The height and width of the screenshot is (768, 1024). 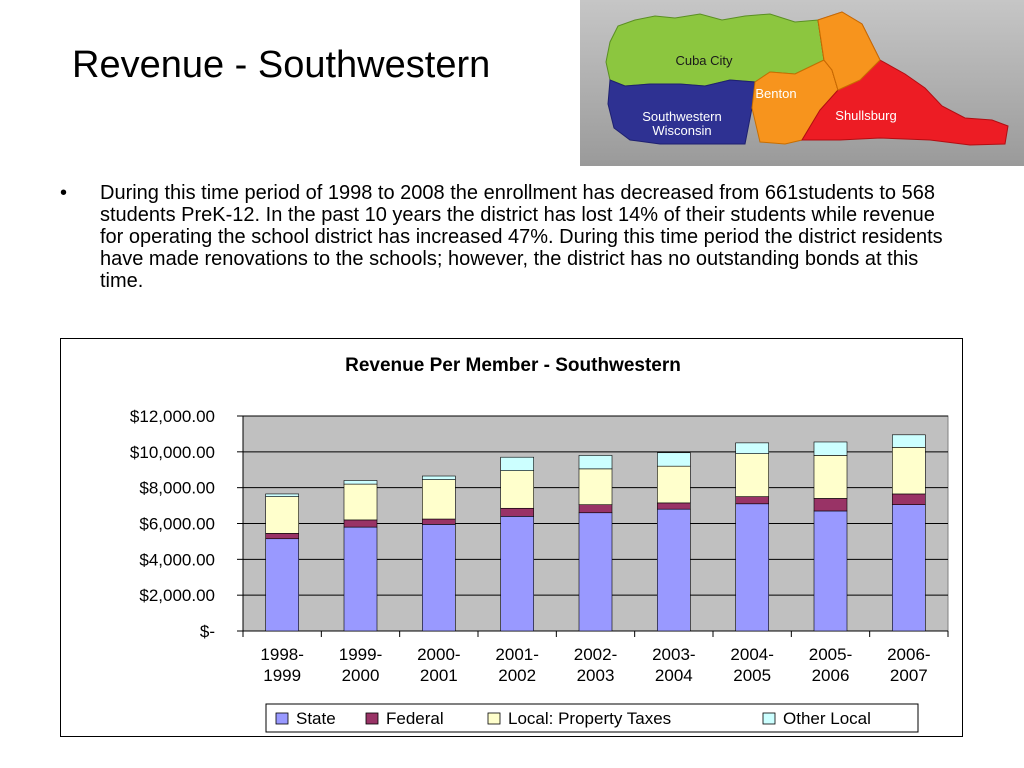 I want to click on x-tick-label: 1999-, so click(x=360, y=654).